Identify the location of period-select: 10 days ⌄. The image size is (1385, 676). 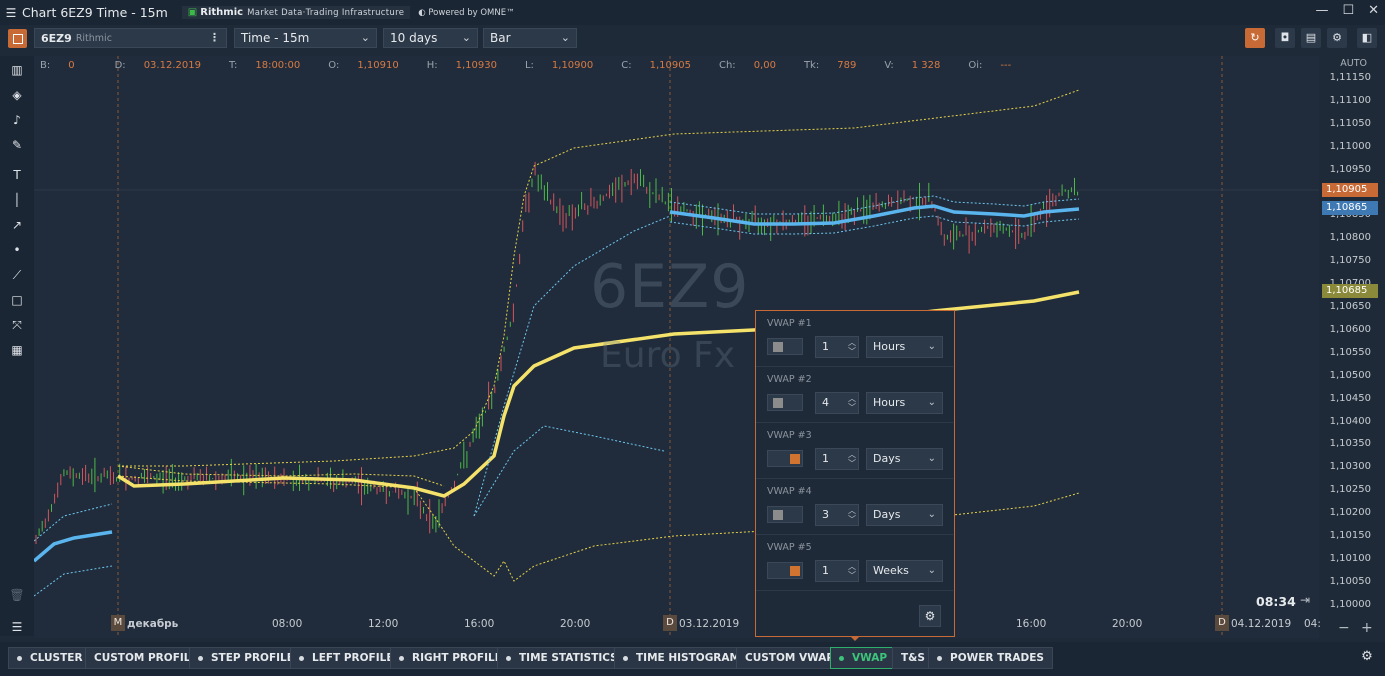
(430, 38).